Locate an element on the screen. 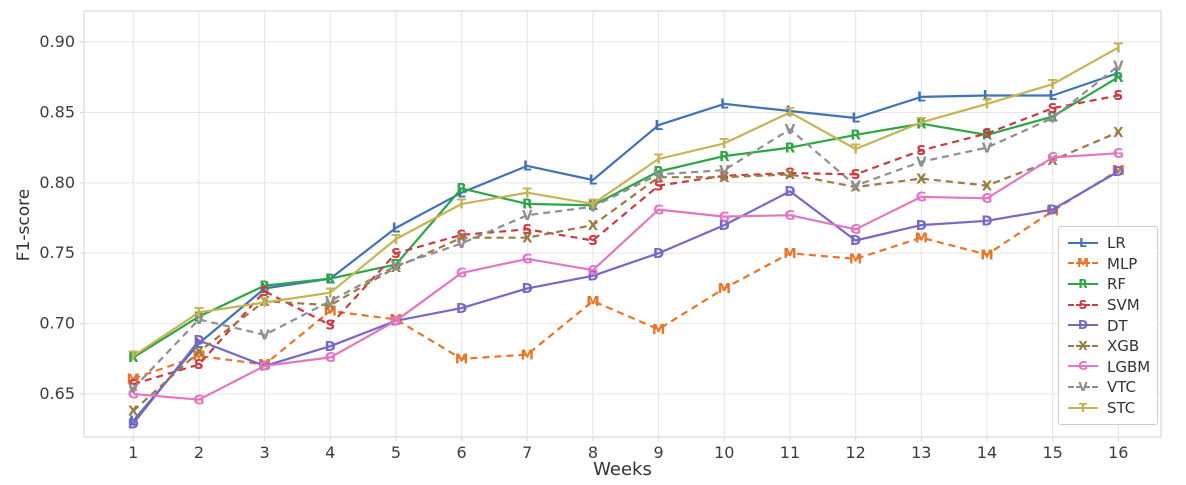 This screenshot has height=485, width=1186. marker-VTC-week-1: V is located at coordinates (133, 389).